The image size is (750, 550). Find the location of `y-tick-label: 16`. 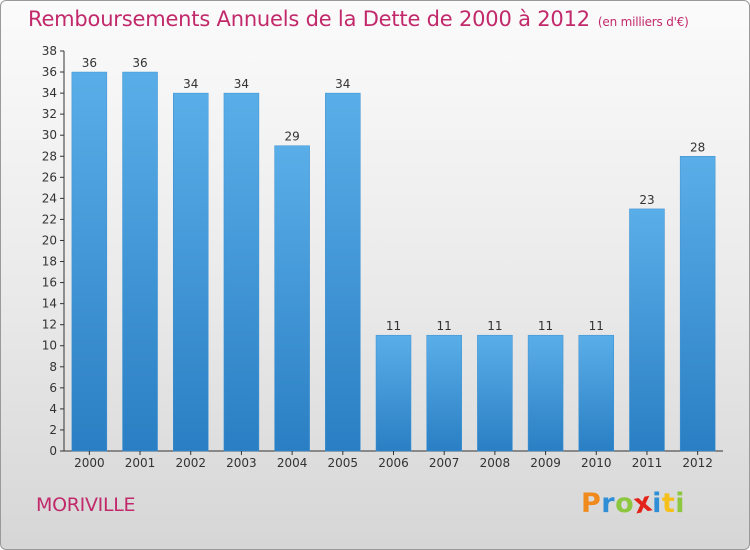

y-tick-label: 16 is located at coordinates (49, 283).